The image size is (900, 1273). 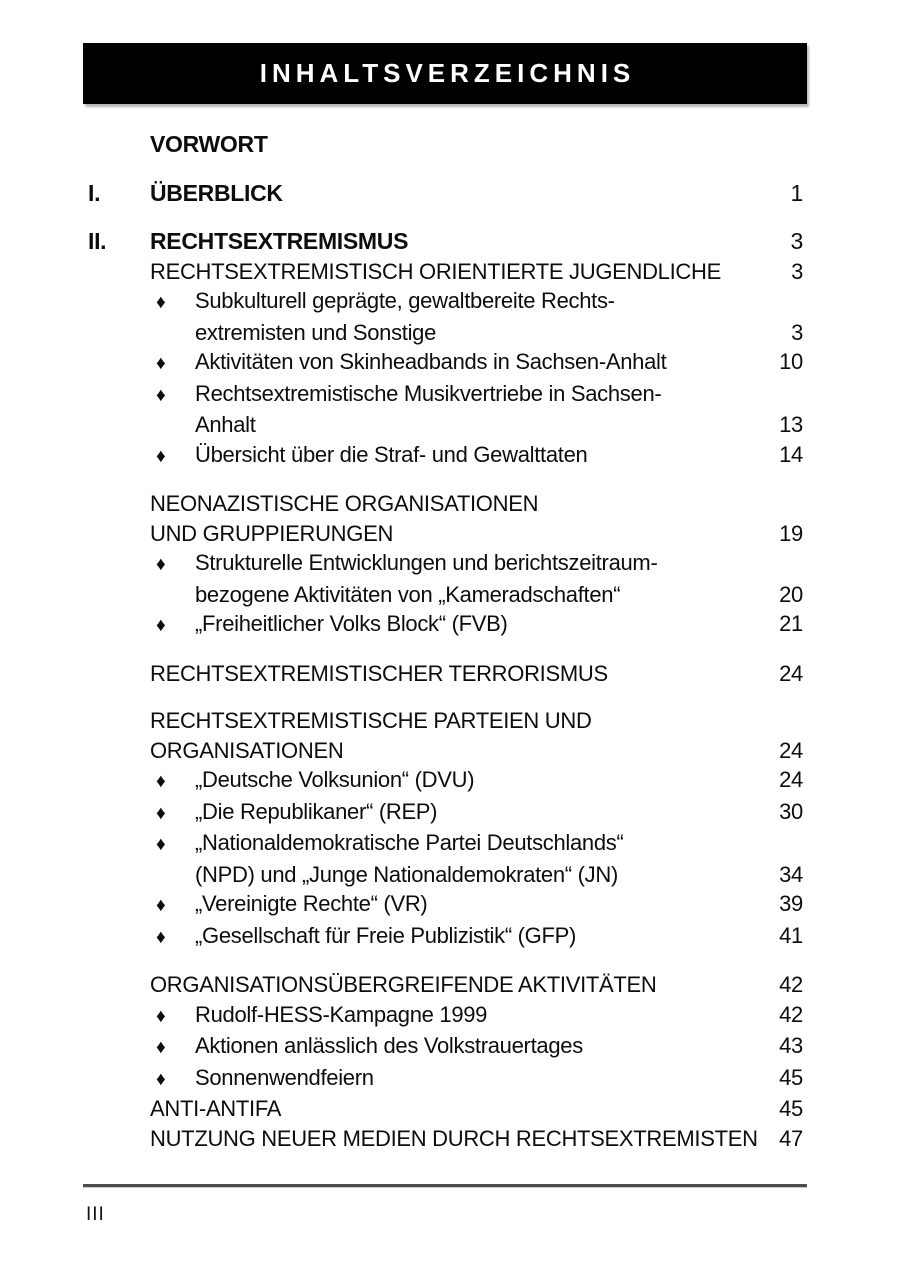 What do you see at coordinates (284, 1077) in the screenshot?
I see `toc-entry-text: Sonnenwendfeiern` at bounding box center [284, 1077].